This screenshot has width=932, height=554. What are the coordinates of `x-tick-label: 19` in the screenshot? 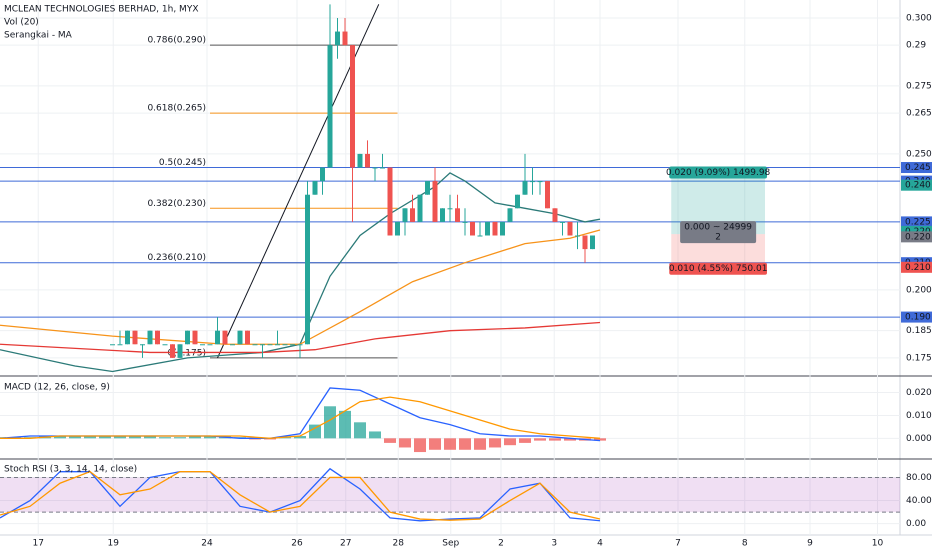 It's located at (114, 544).